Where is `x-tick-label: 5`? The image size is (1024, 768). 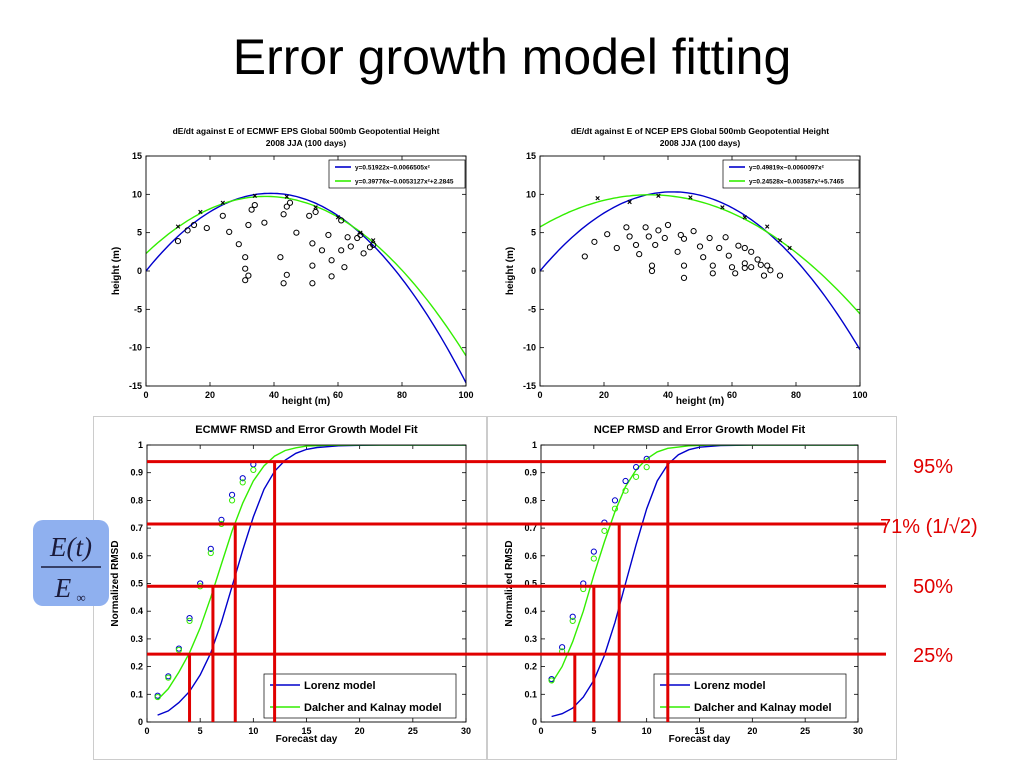 x-tick-label: 5 is located at coordinates (593, 731).